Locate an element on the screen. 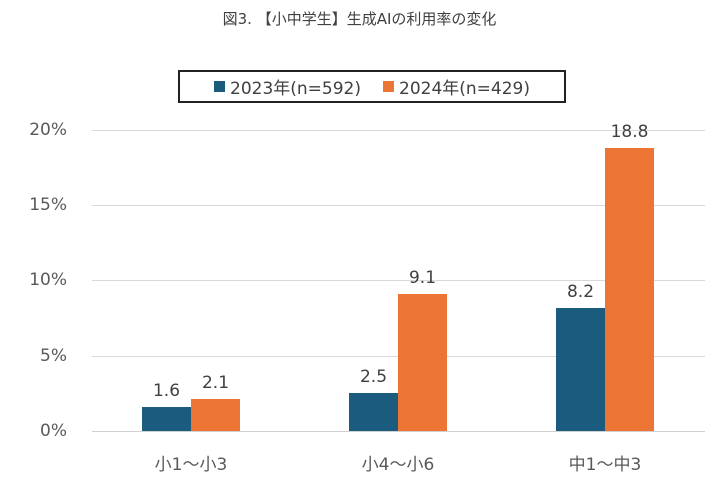 The height and width of the screenshot is (489, 719). legend-swatch-2024-icon is located at coordinates (388, 86).